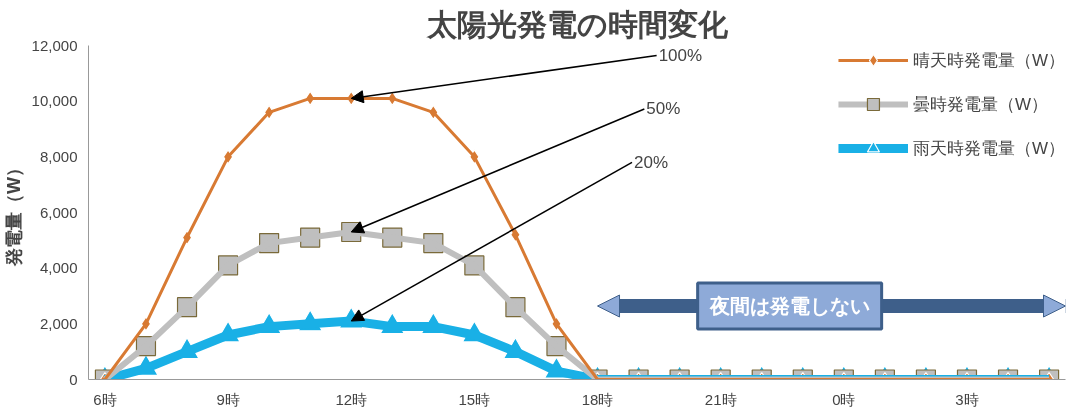 Image resolution: width=1082 pixels, height=416 pixels. Describe the element at coordinates (474, 399) in the screenshot. I see `x-tick-label: 15時` at that location.